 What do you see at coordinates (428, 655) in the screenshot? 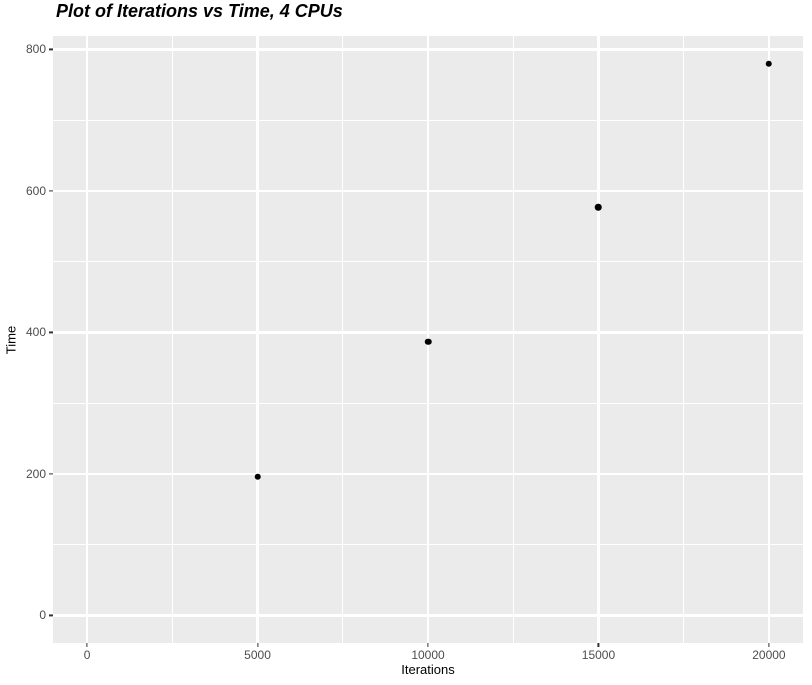
I see `x-tick-label: 10000` at bounding box center [428, 655].